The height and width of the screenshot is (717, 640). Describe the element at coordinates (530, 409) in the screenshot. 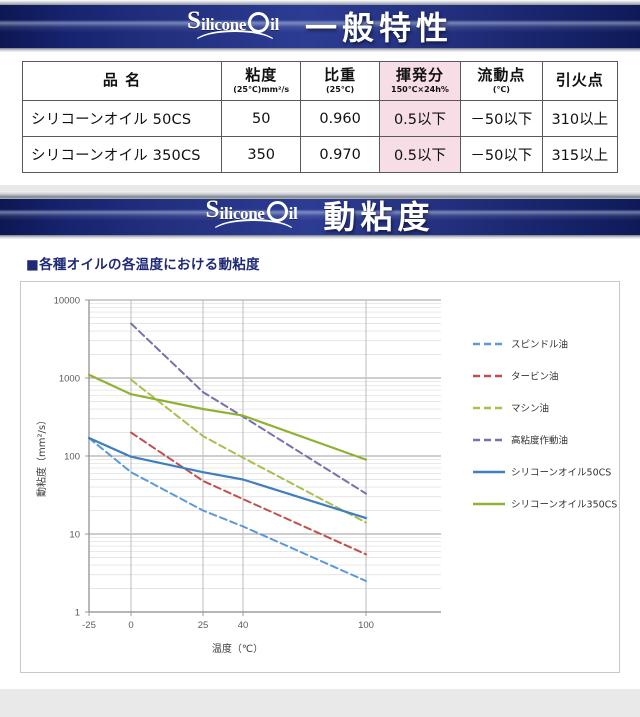

I see `legend-label: マシン油` at that location.